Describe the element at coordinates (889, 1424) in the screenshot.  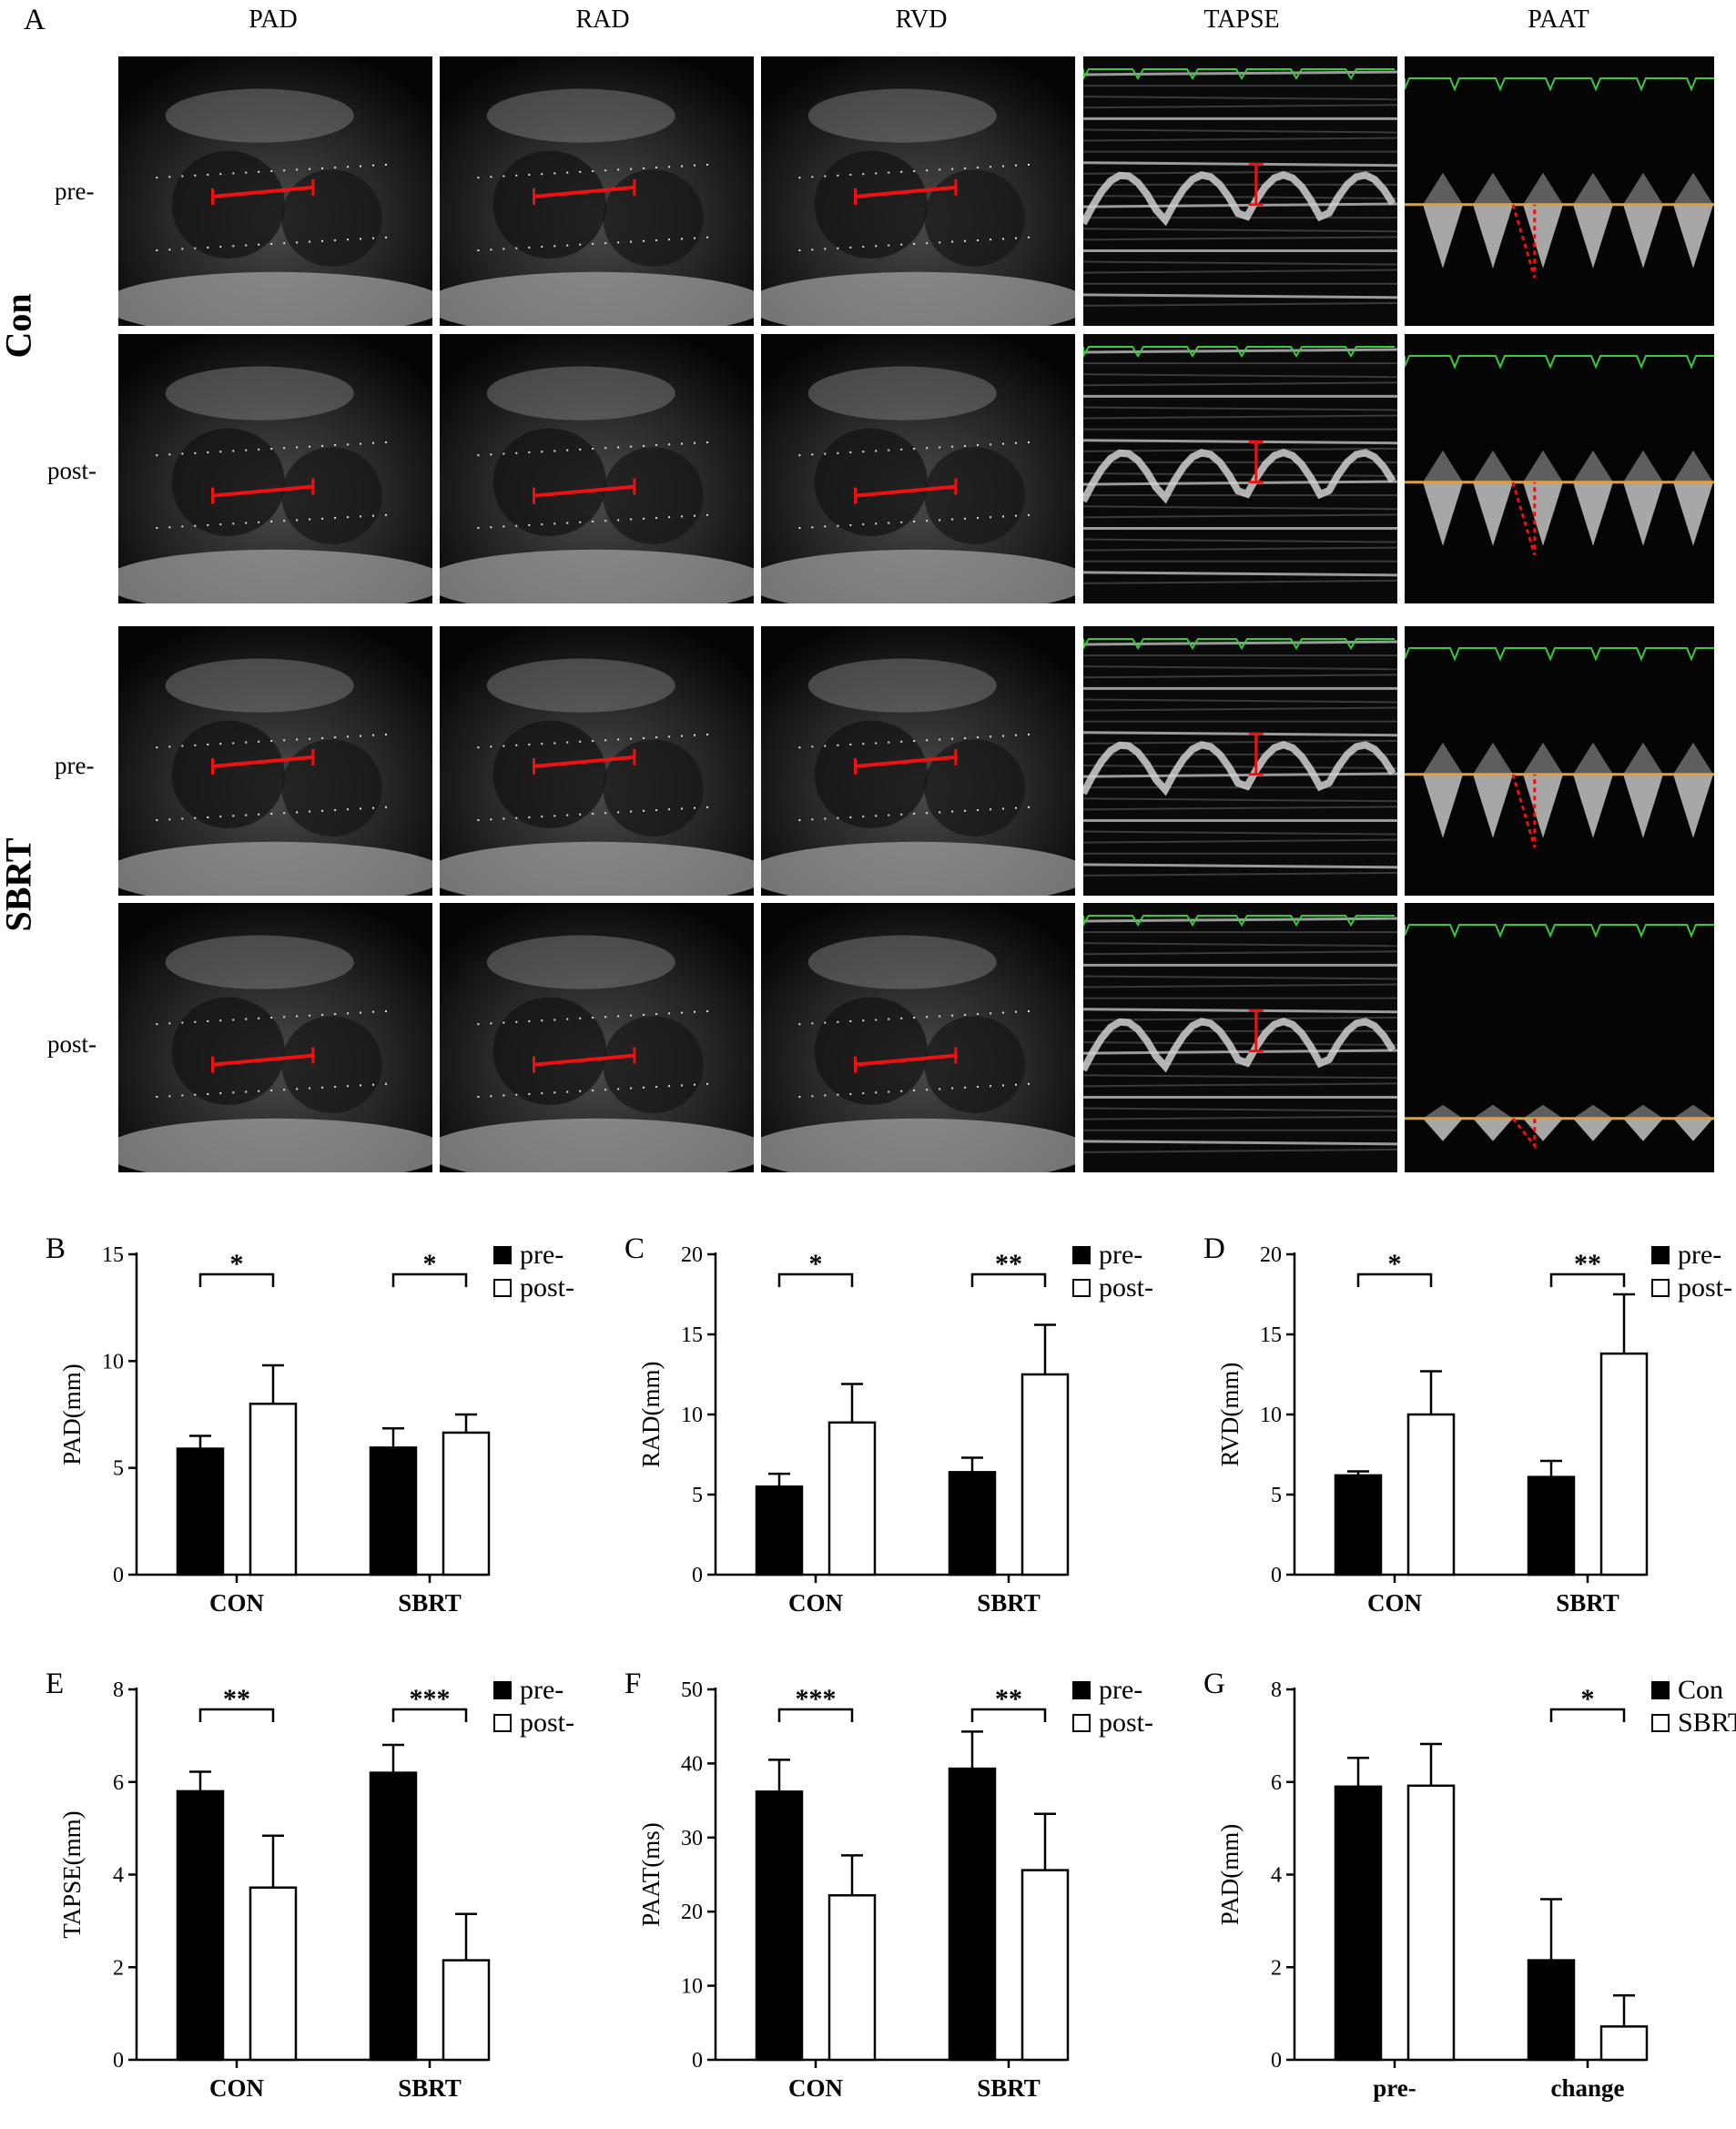
I see `chart-panel-c: C 0 5 10 15 20 RAD(mm) CON * SBRT ** pre-post-` at that location.